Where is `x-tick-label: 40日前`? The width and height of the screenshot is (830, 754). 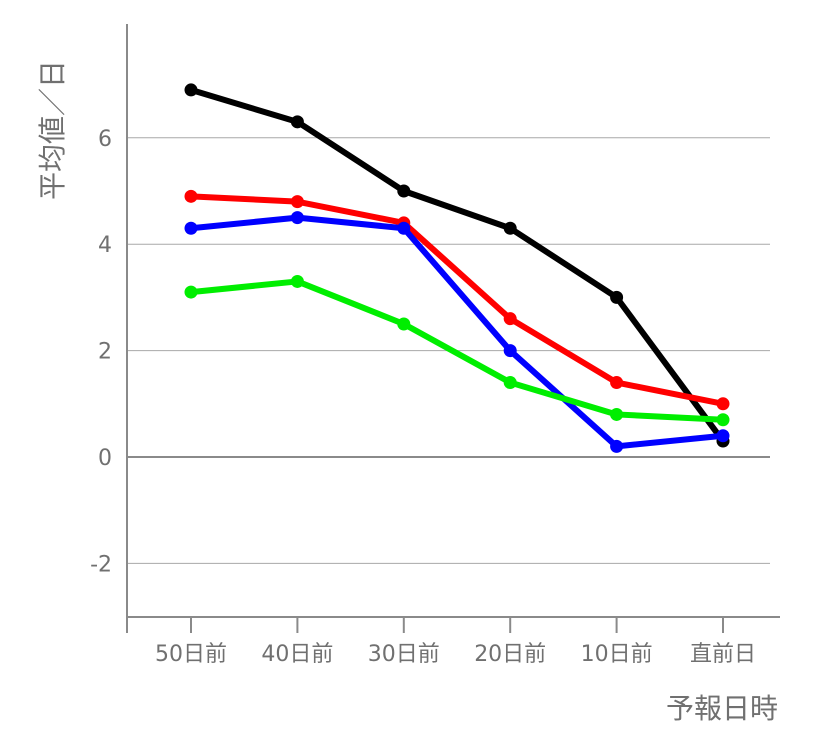 x-tick-label: 40日前 is located at coordinates (297, 654).